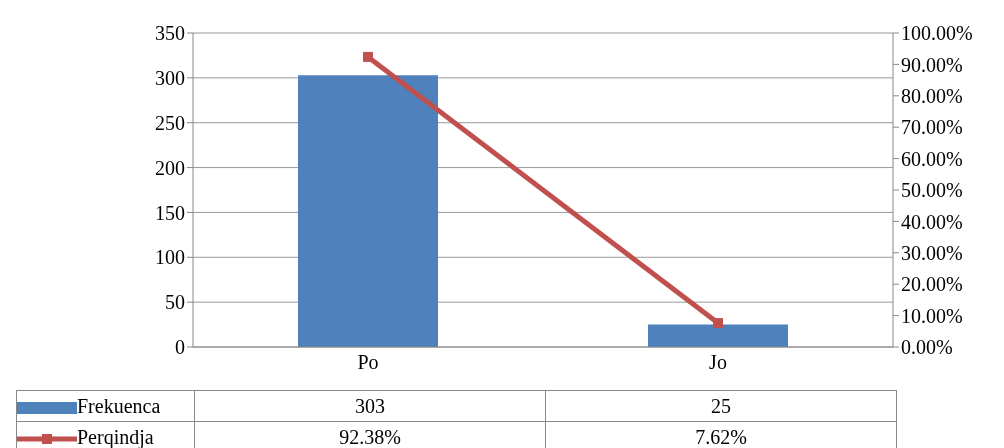 The height and width of the screenshot is (448, 1004). What do you see at coordinates (170, 122) in the screenshot?
I see `y-tick-label: 250` at bounding box center [170, 122].